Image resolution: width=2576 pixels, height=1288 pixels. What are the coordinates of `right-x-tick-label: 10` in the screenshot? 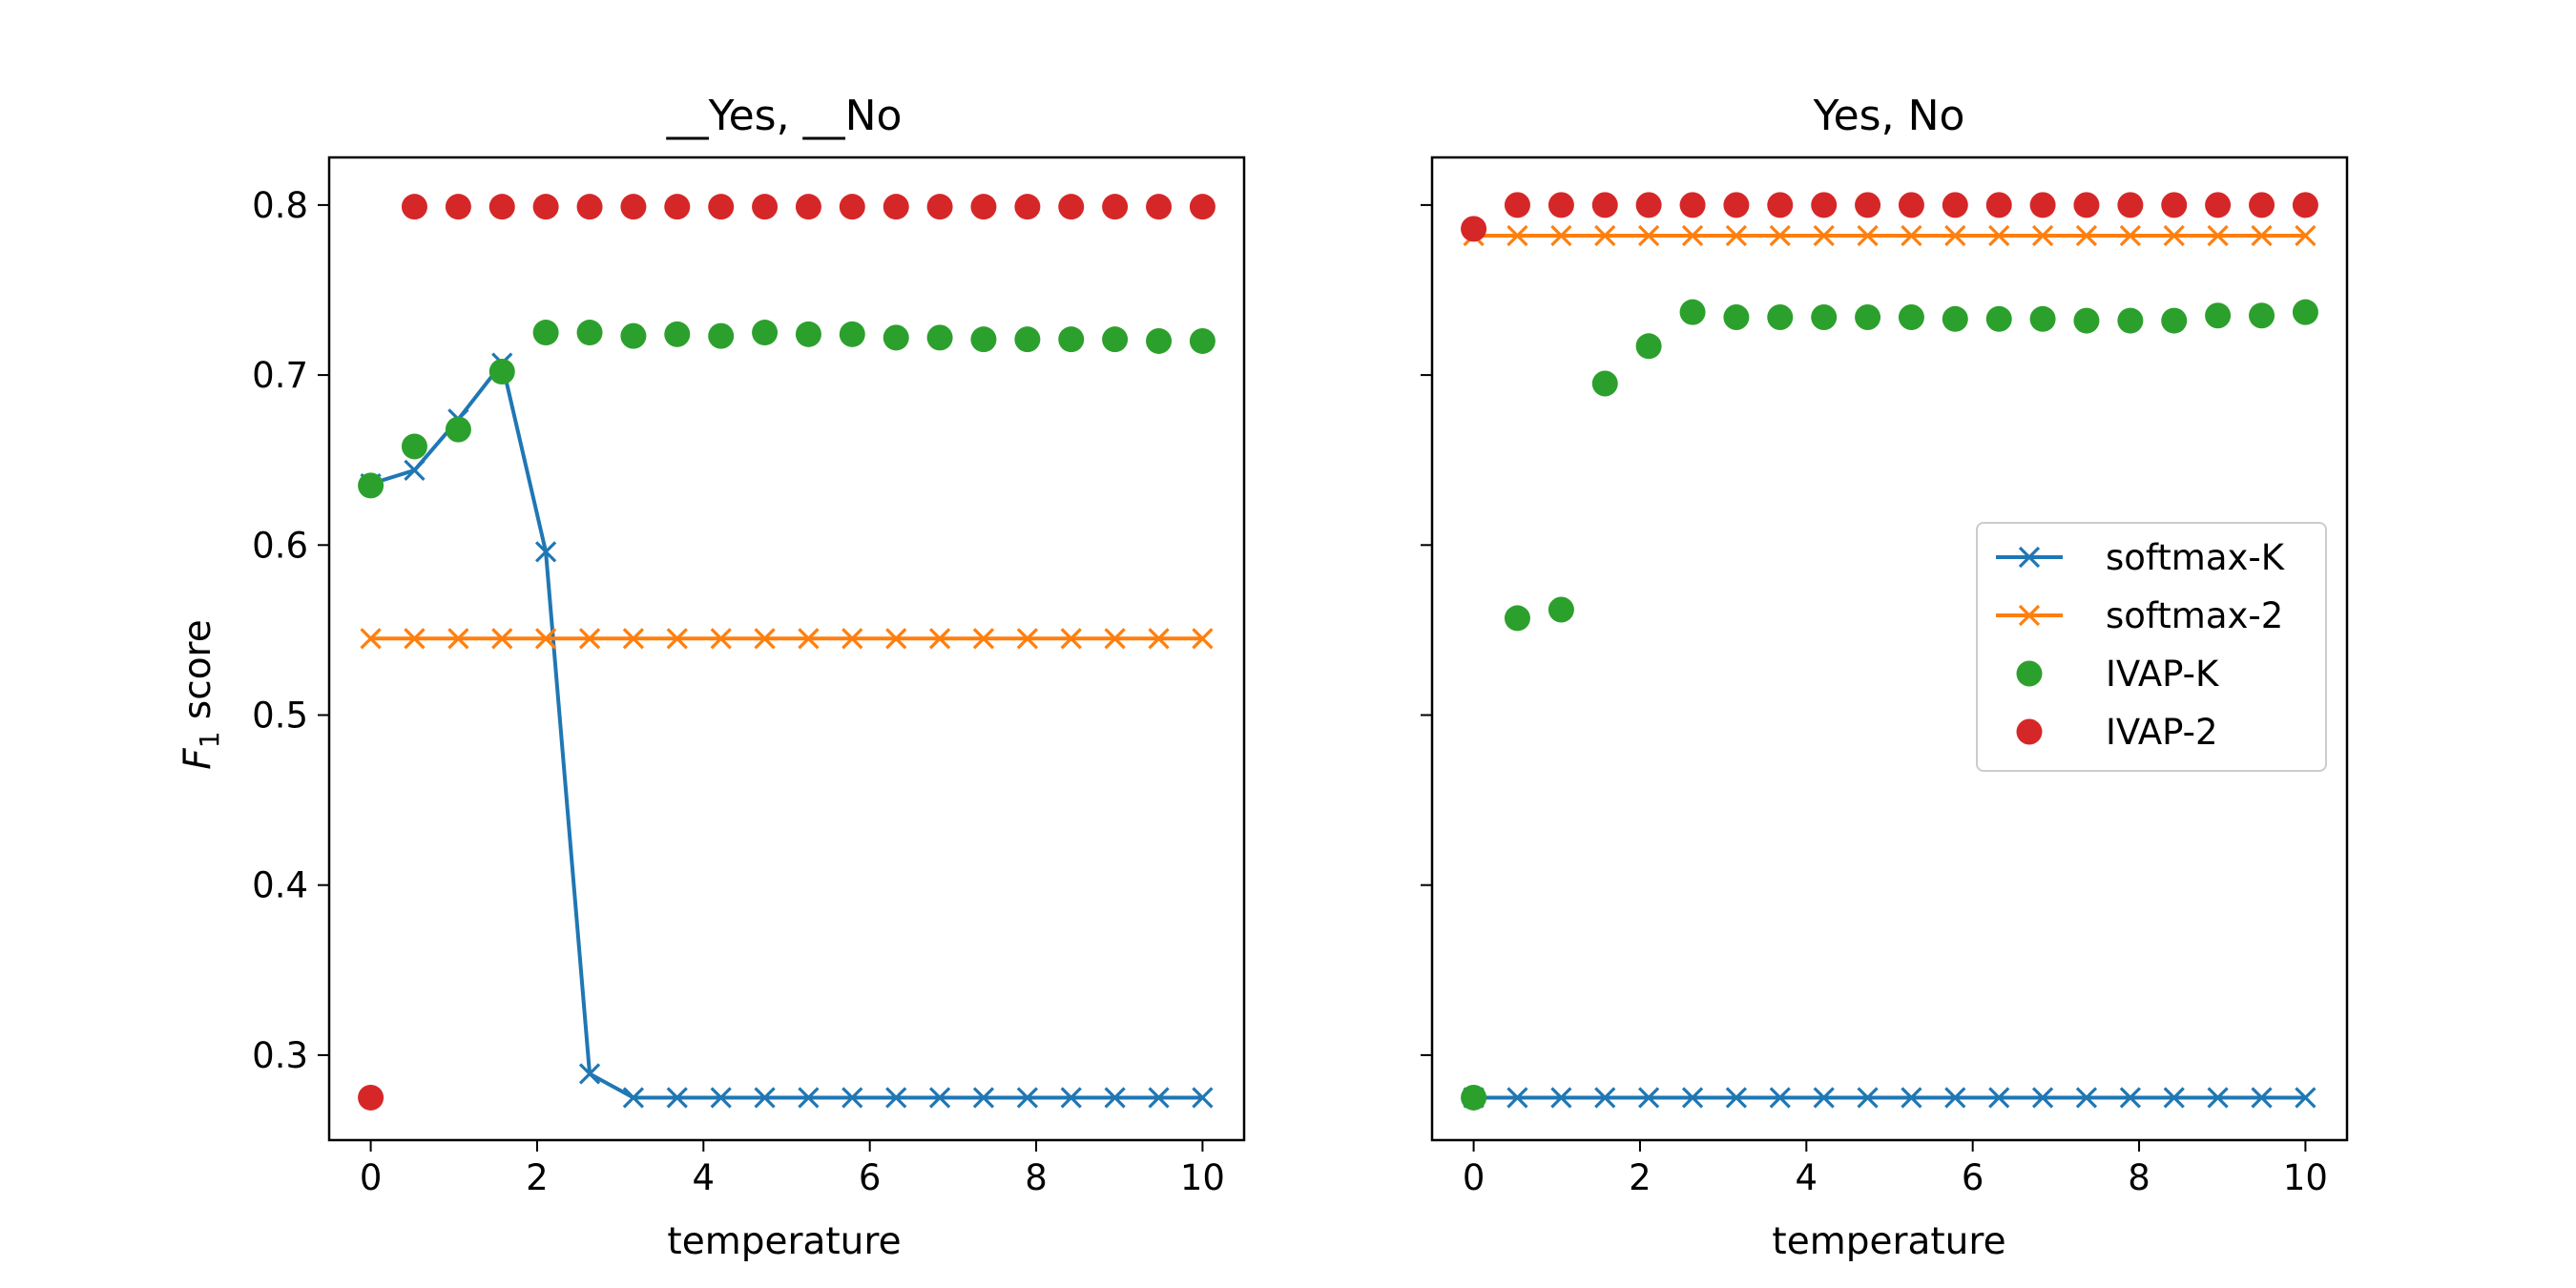 It's located at (2305, 1177).